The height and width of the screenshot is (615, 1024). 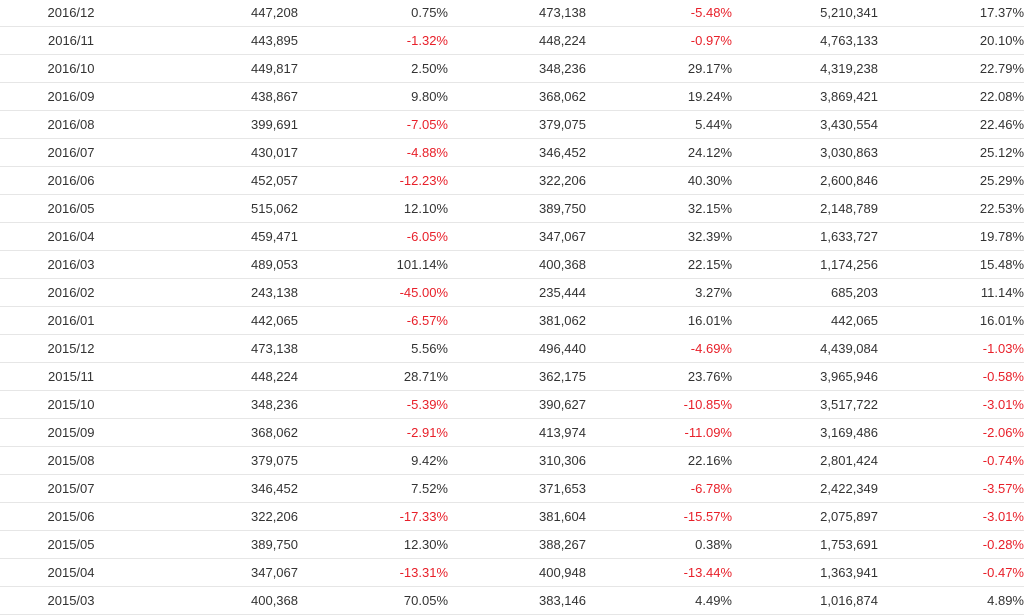 What do you see at coordinates (805, 320) in the screenshot?
I see `cumulative-cell: 442,065` at bounding box center [805, 320].